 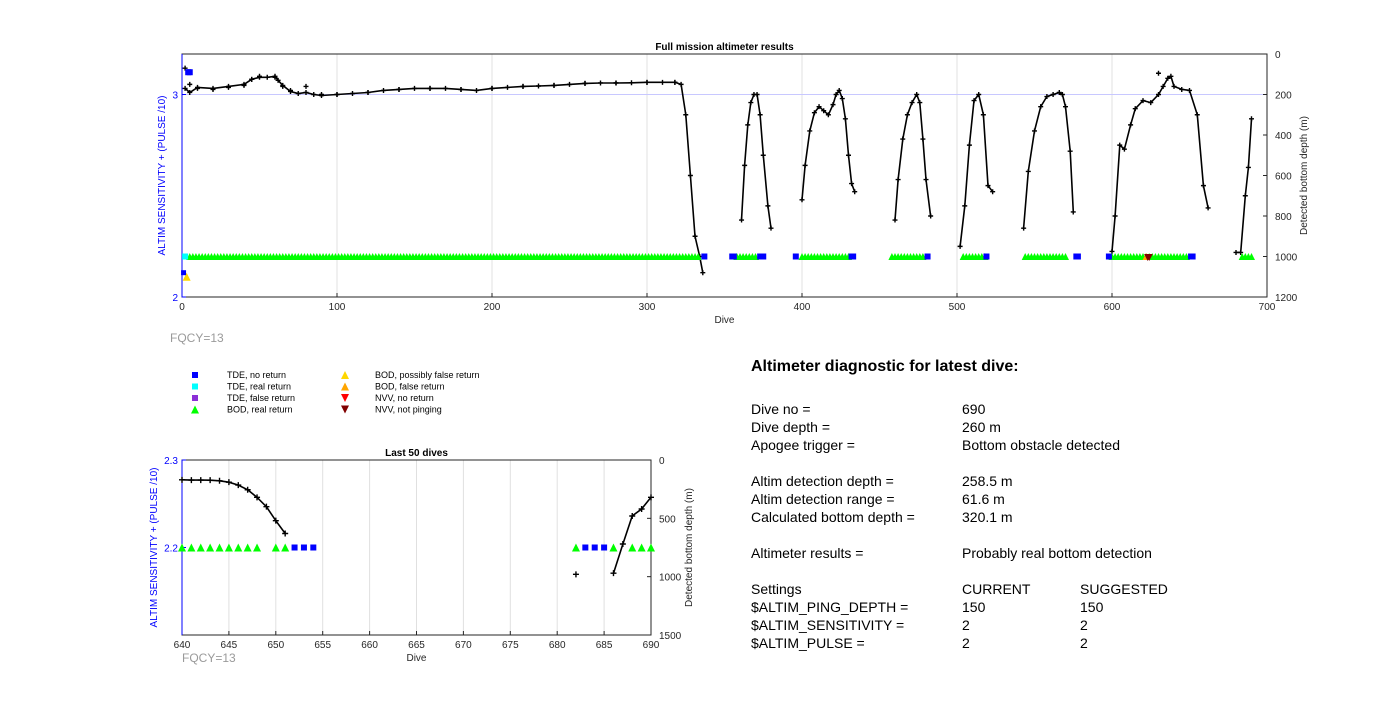 What do you see at coordinates (510, 645) in the screenshot?
I see `x-tick-label: 675` at bounding box center [510, 645].